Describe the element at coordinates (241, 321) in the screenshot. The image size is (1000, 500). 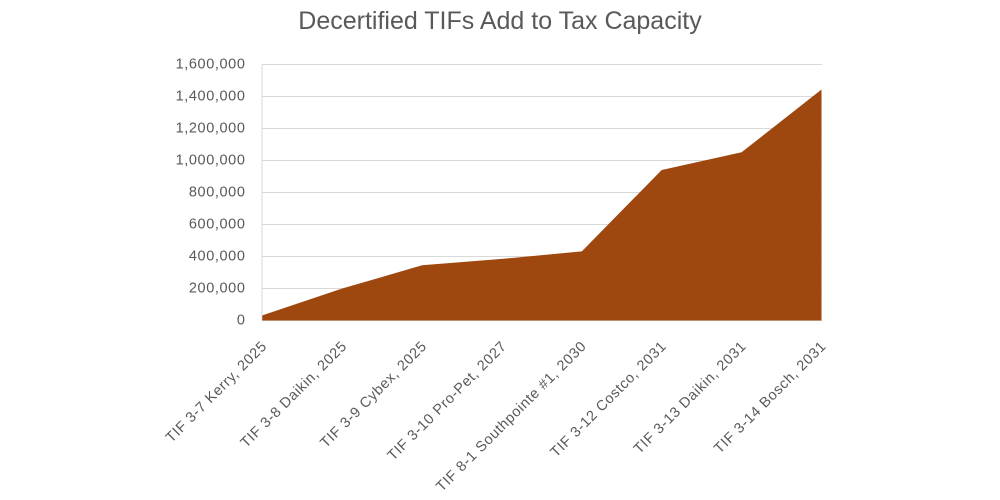
I see `svg-text: 0` at that location.